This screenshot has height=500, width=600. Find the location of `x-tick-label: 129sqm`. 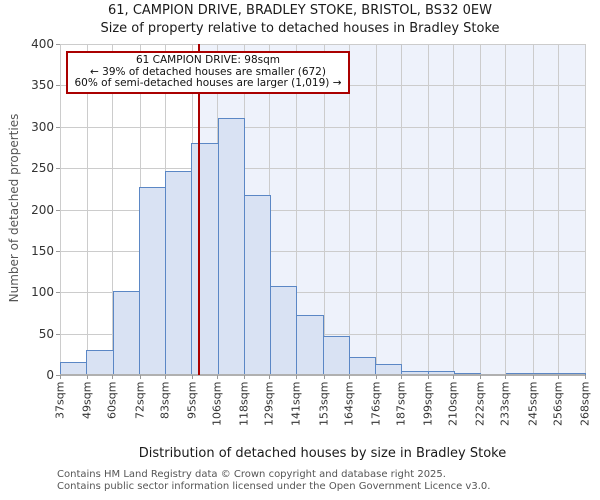

x-tick-label: 129sqm is located at coordinates (269, 403).